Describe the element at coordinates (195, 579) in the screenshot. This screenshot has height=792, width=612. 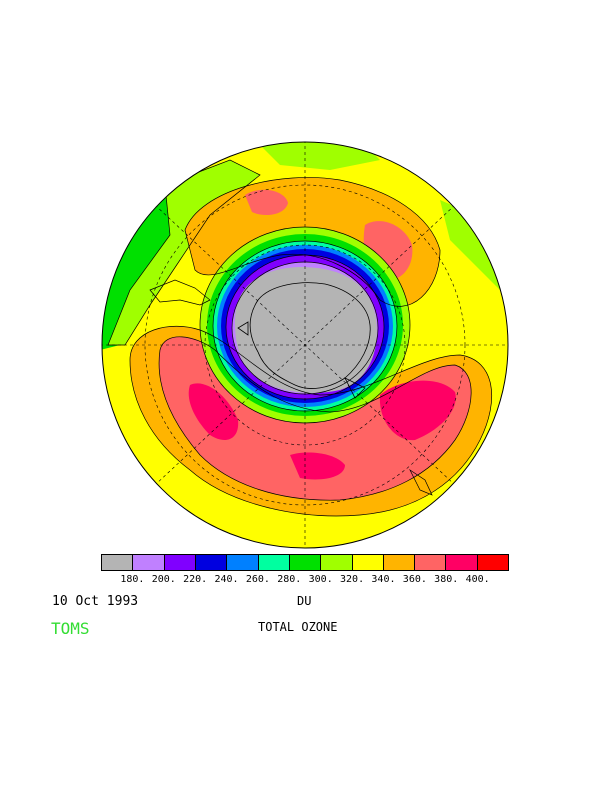
I see `legend-tick-label: 220.` at that location.